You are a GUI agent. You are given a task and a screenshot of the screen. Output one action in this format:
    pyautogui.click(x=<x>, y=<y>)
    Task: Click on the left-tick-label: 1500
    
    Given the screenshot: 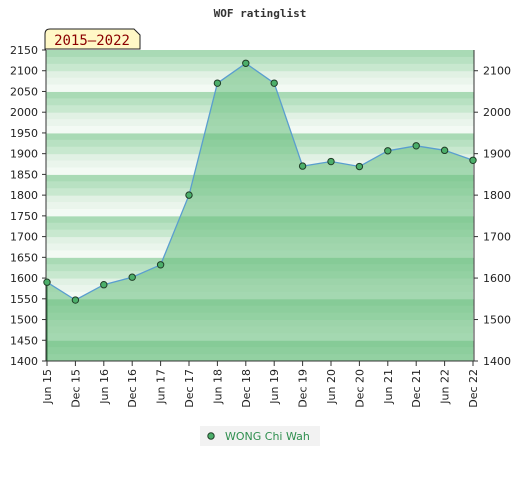 What is the action you would take?
    pyautogui.click(x=24, y=320)
    